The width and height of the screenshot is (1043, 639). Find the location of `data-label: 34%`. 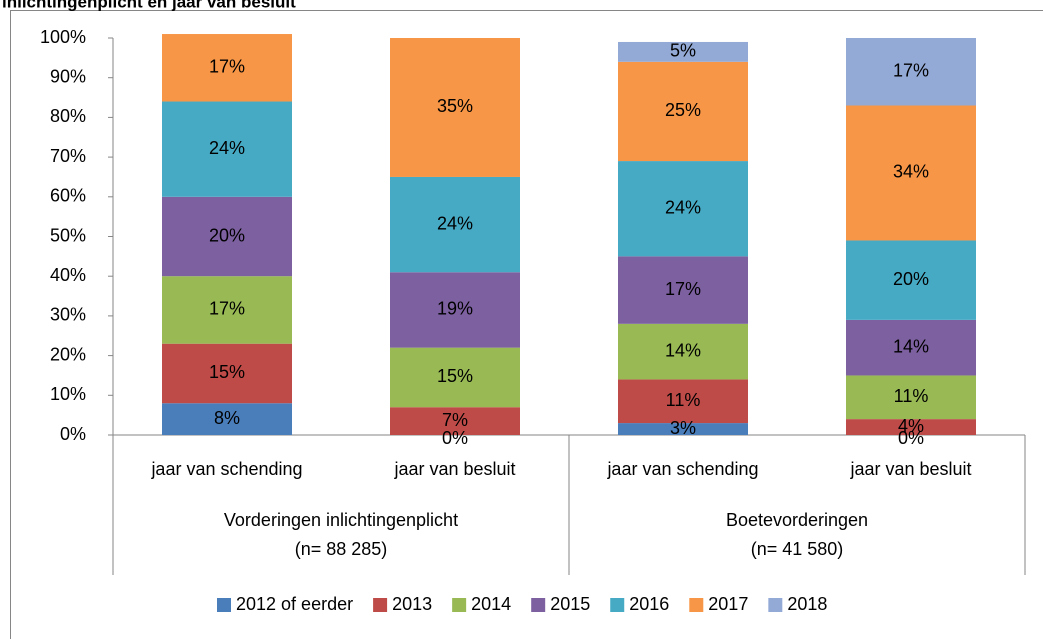

data-label: 34% is located at coordinates (911, 172).